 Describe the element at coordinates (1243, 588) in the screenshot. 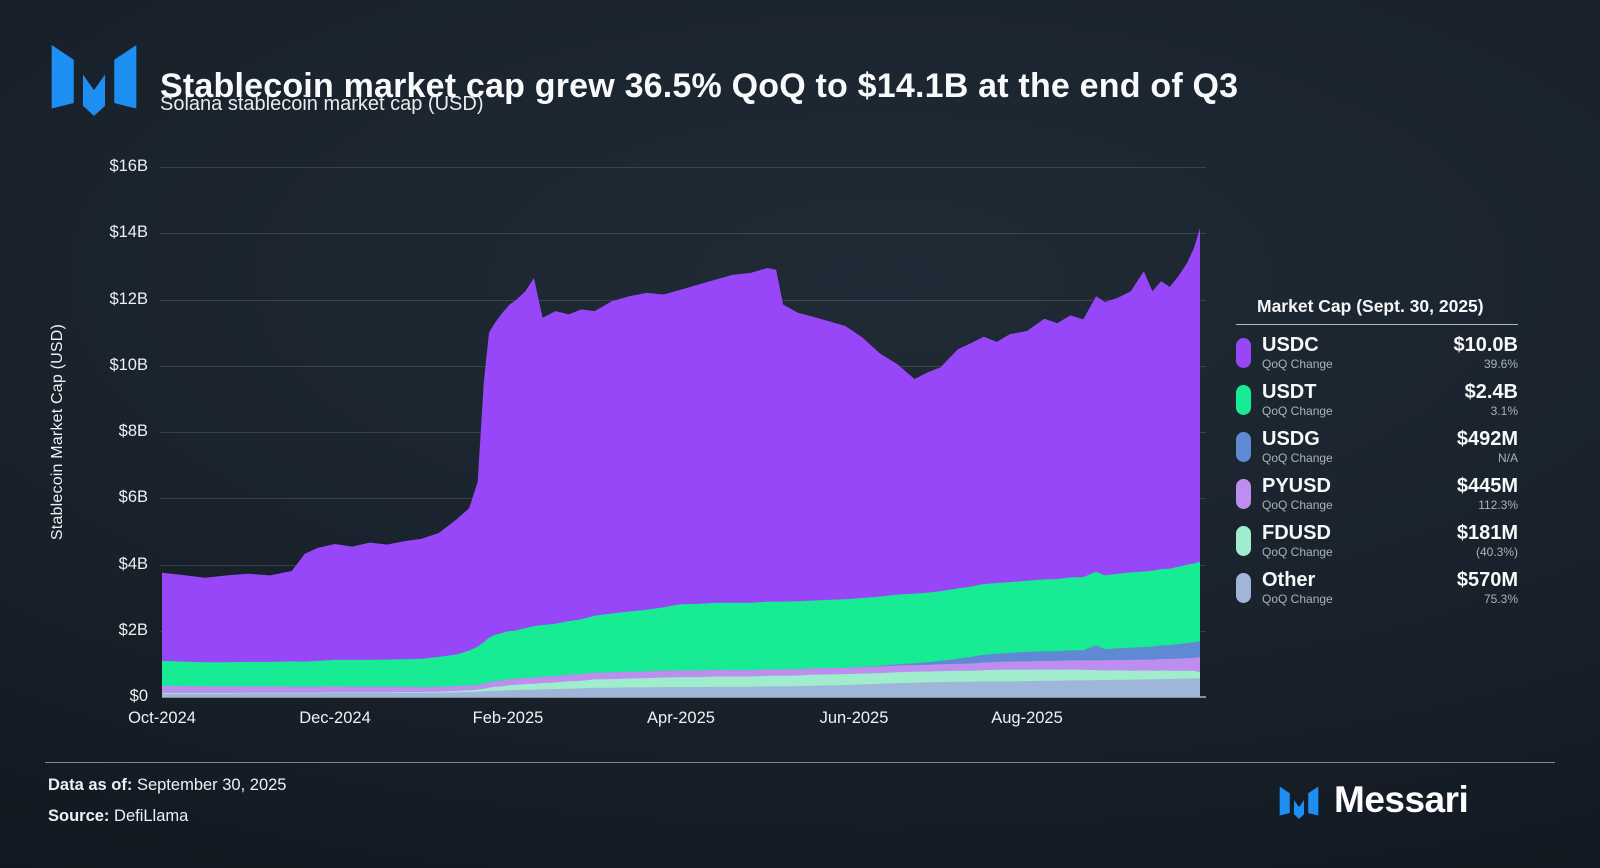

I see `other-swatch-icon` at that location.